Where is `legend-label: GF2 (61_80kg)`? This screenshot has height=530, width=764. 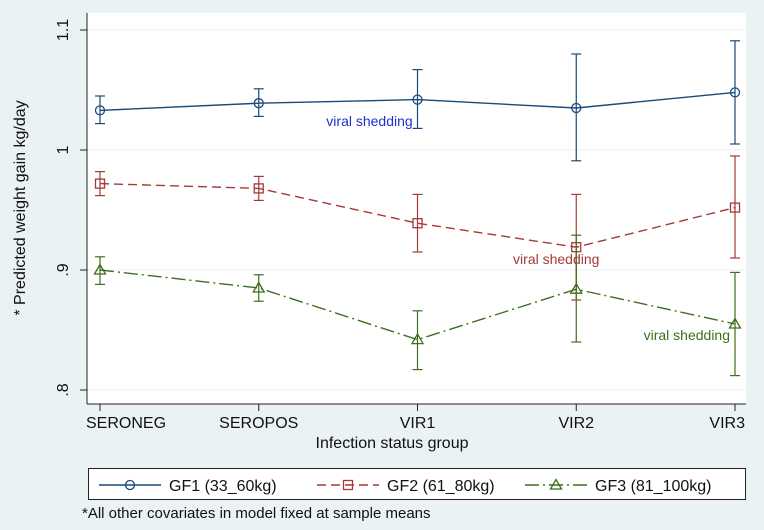
legend-label: GF2 (61_80kg) is located at coordinates (441, 486).